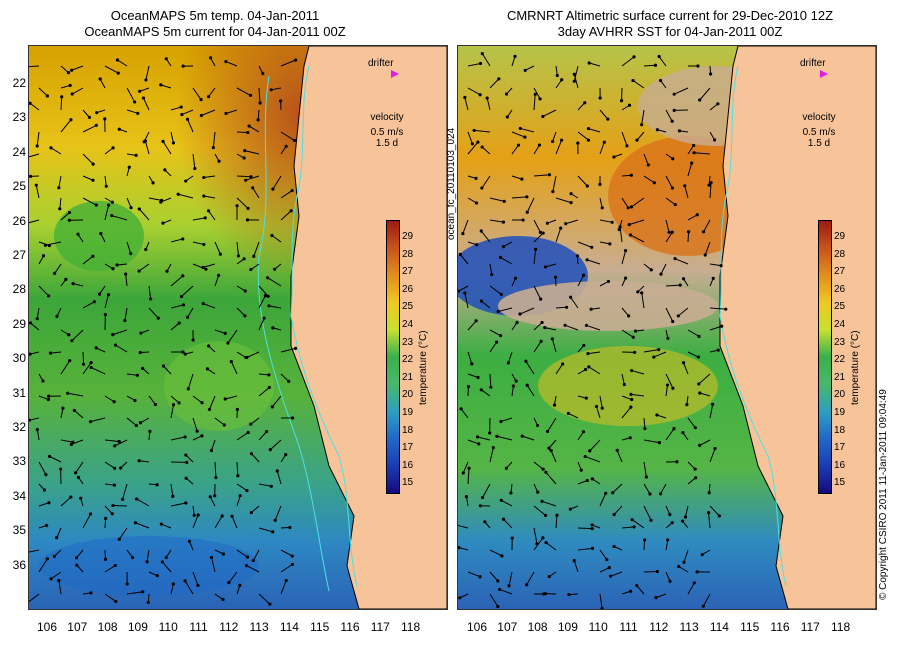 This screenshot has width=900, height=650. Describe the element at coordinates (780, 627) in the screenshot. I see `longitude-label: 116` at that location.